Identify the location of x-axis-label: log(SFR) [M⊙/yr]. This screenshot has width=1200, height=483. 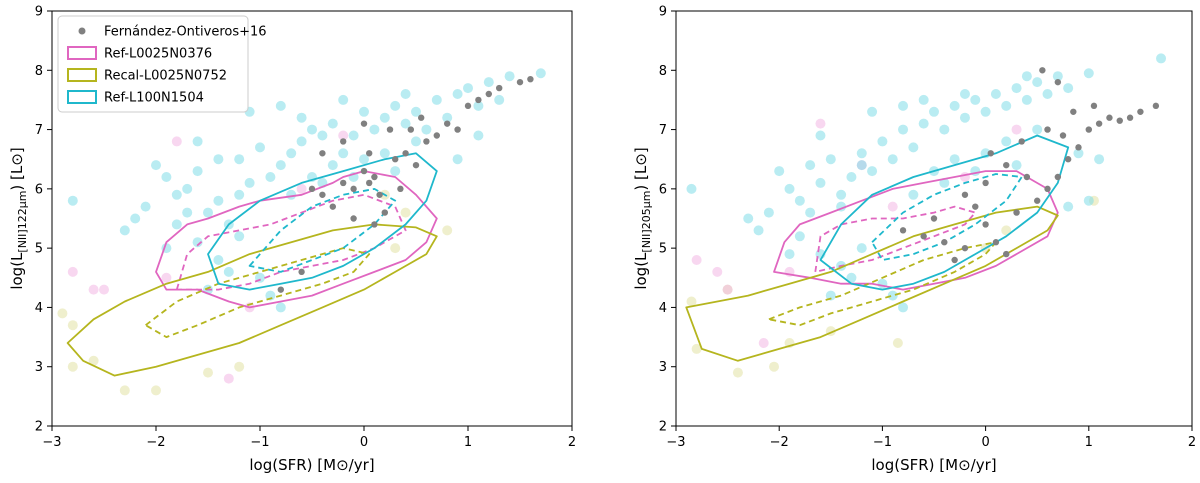
(311, 465).